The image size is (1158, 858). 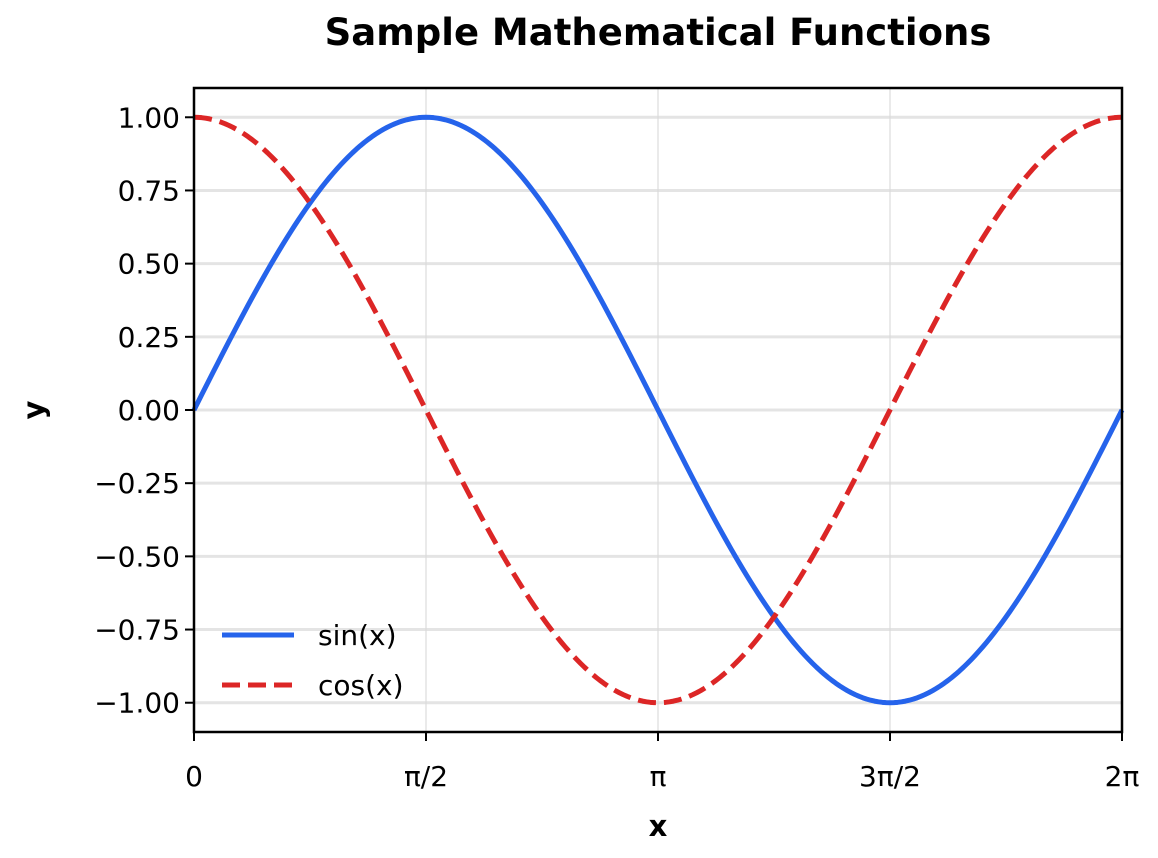 What do you see at coordinates (1122, 776) in the screenshot?
I see `x-tick-label: 2π` at bounding box center [1122, 776].